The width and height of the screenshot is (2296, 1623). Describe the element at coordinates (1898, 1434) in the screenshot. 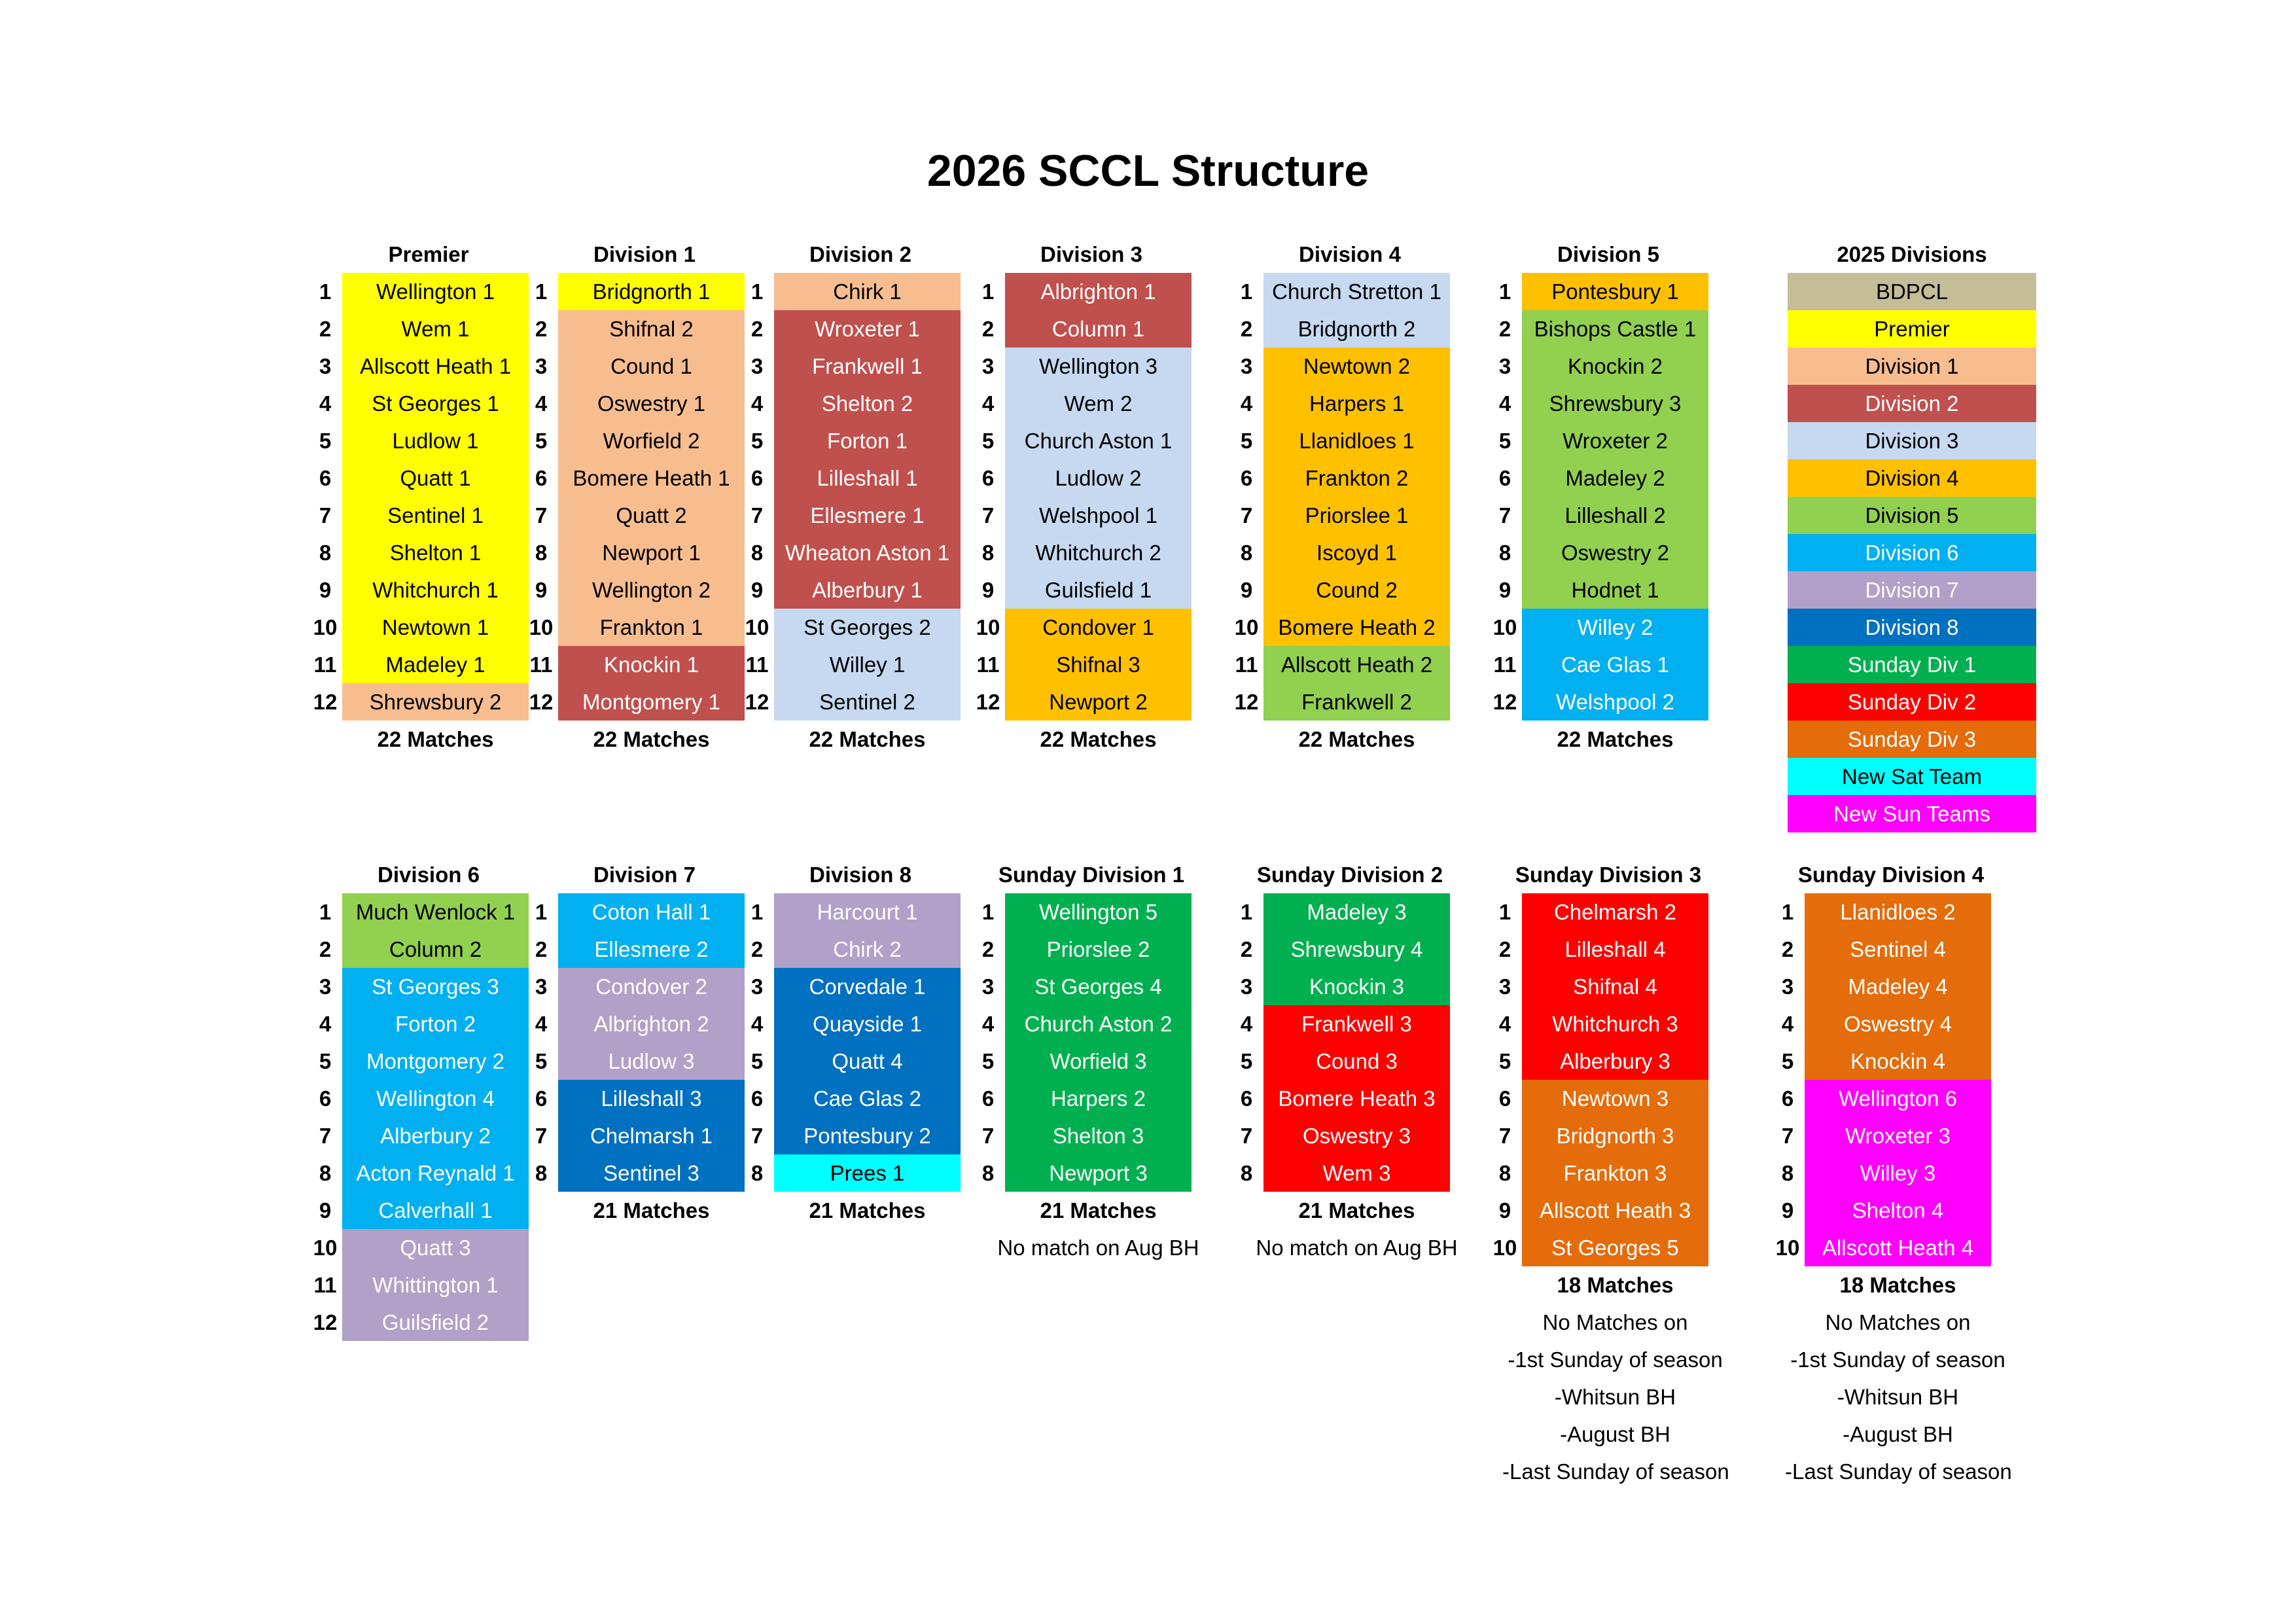

I see `schedule-note: -August BH` at that location.